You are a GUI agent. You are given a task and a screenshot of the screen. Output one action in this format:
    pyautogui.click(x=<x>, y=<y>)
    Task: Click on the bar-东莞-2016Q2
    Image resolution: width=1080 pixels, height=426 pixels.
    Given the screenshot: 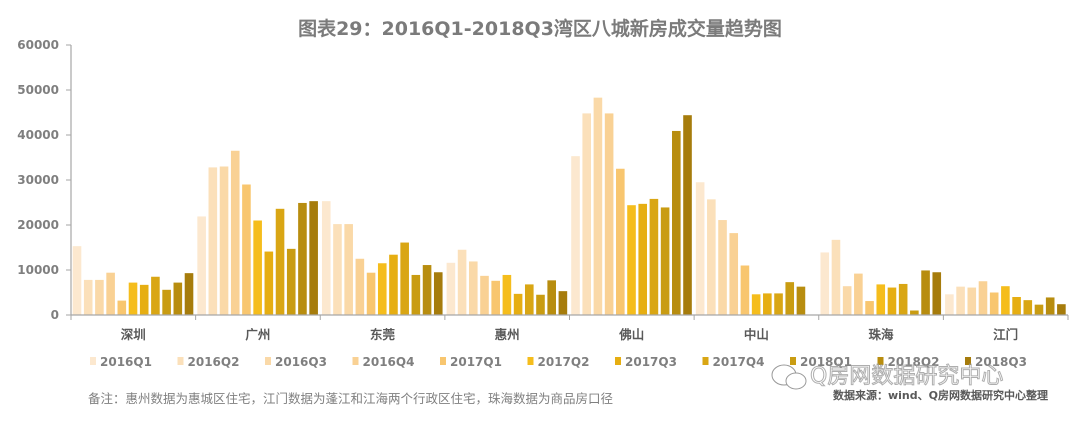 What is the action you would take?
    pyautogui.click(x=337, y=269)
    